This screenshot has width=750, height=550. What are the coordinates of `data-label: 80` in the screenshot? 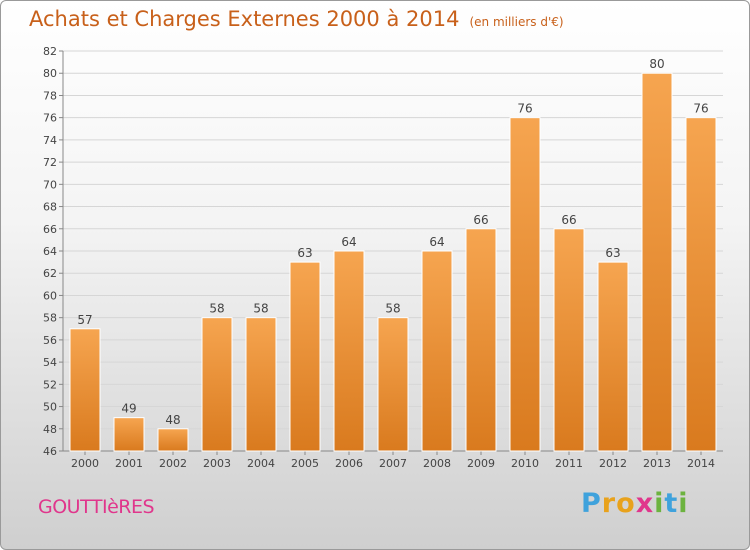 It's located at (656, 64).